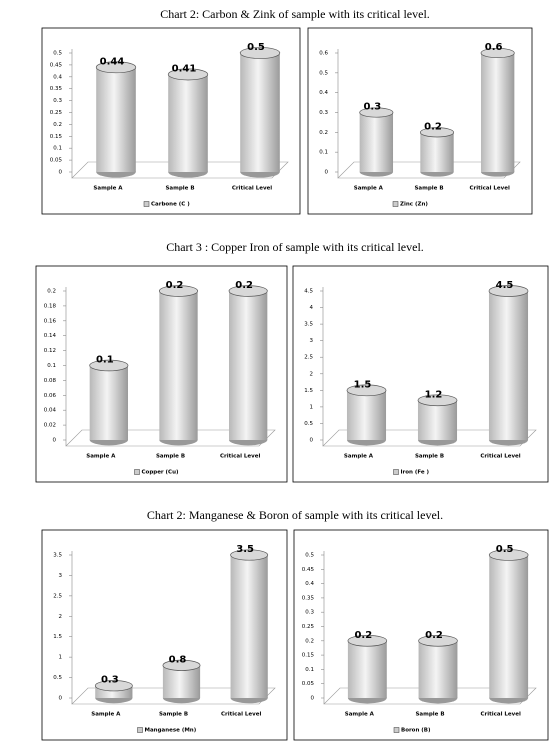 Image resolution: width=557 pixels, height=747 pixels. I want to click on y-tick-label: 4.5, so click(308, 292).